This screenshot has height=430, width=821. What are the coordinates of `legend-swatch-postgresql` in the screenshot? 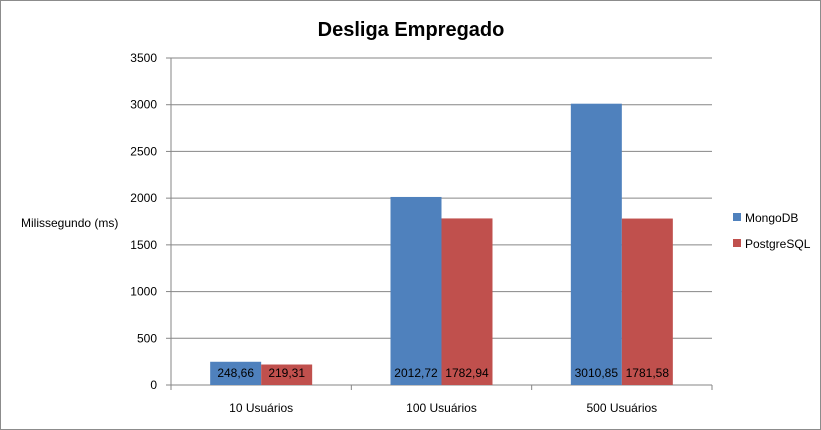 It's located at (737, 243).